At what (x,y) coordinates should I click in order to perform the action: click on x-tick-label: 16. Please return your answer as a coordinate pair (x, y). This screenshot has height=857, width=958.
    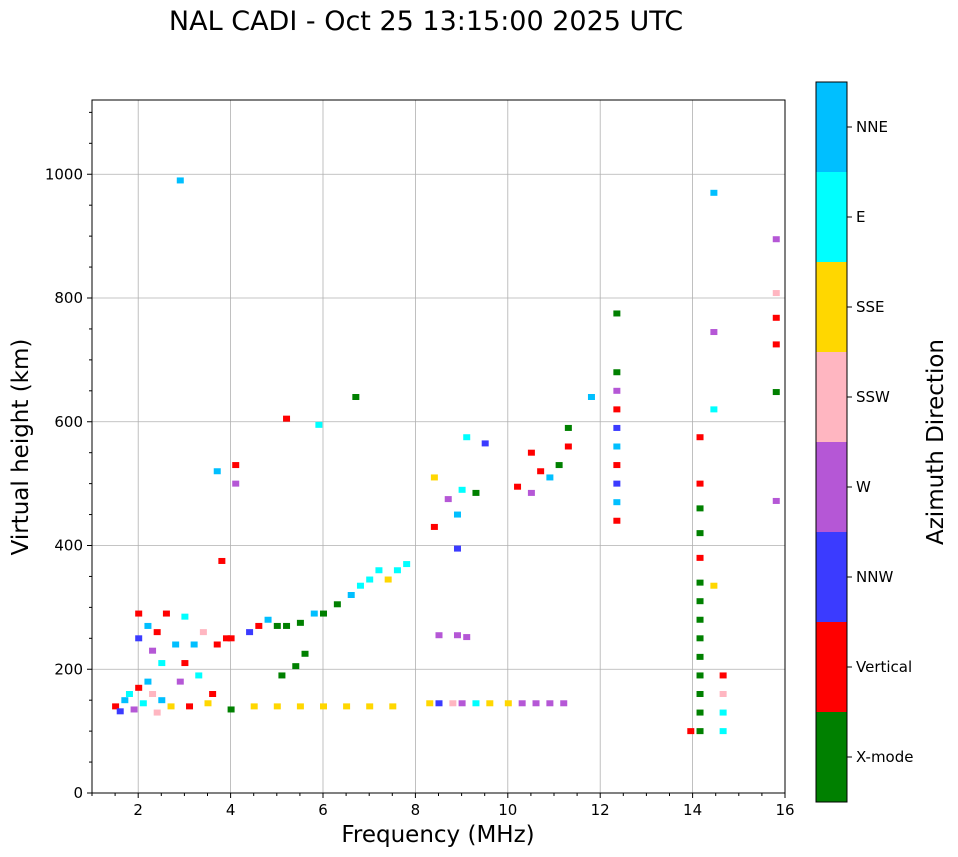
    Looking at the image, I should click on (784, 810).